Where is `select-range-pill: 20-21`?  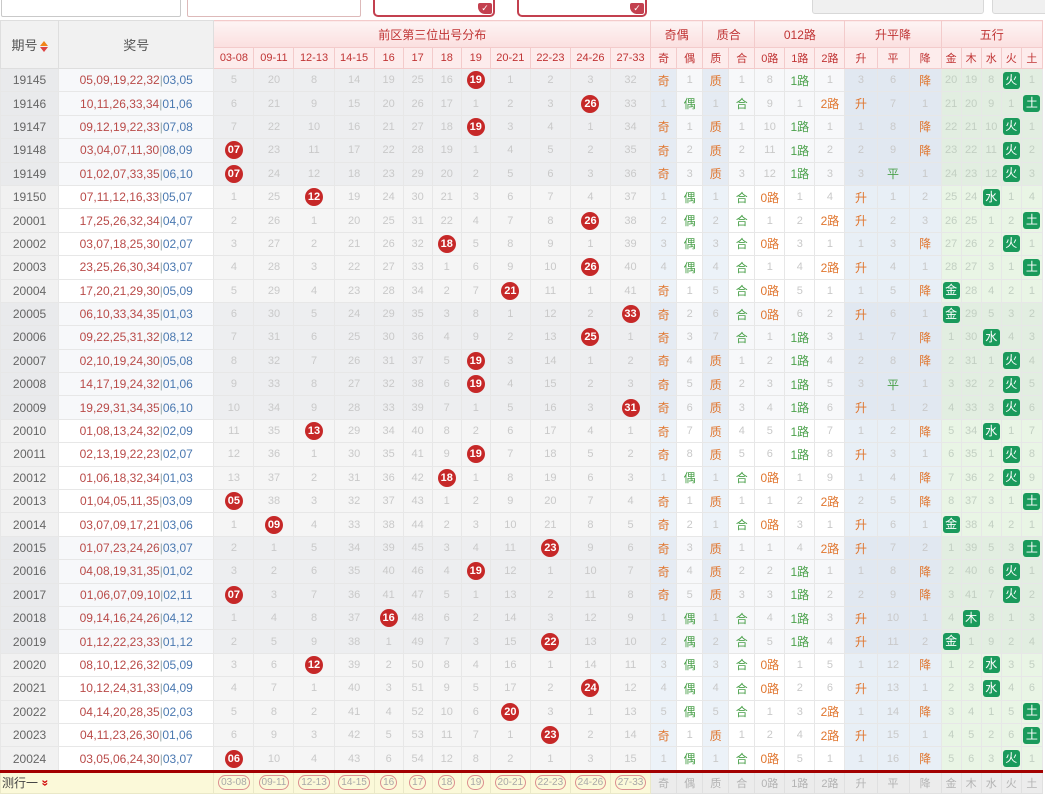
select-range-pill: 20-21 is located at coordinates (510, 783).